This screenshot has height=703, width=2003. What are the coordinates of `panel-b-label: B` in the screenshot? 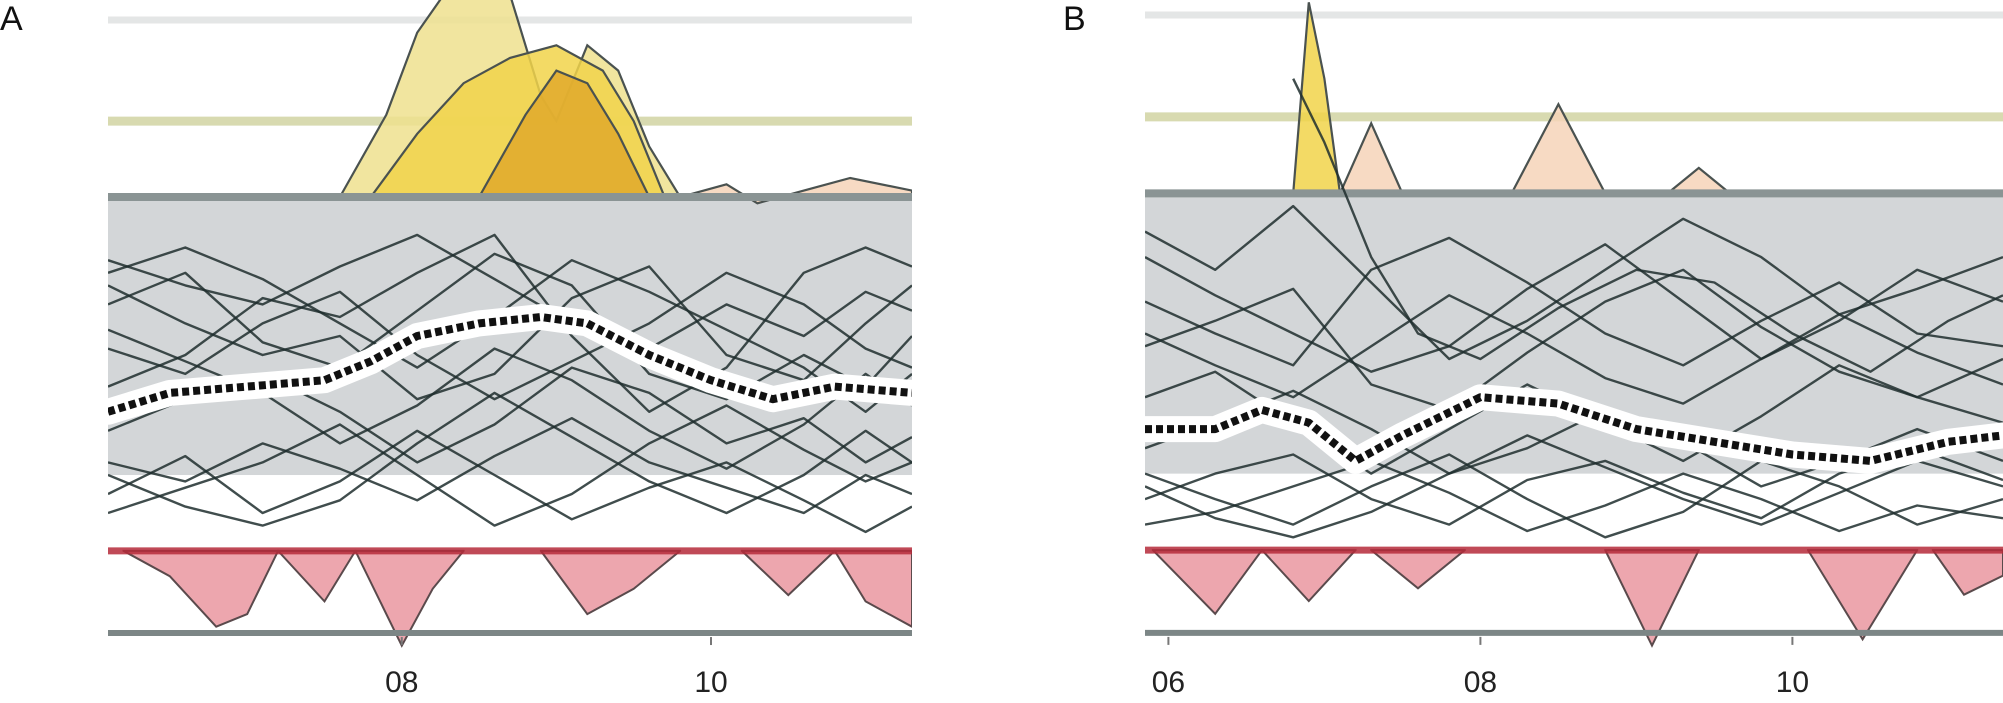 It's located at (1074, 19).